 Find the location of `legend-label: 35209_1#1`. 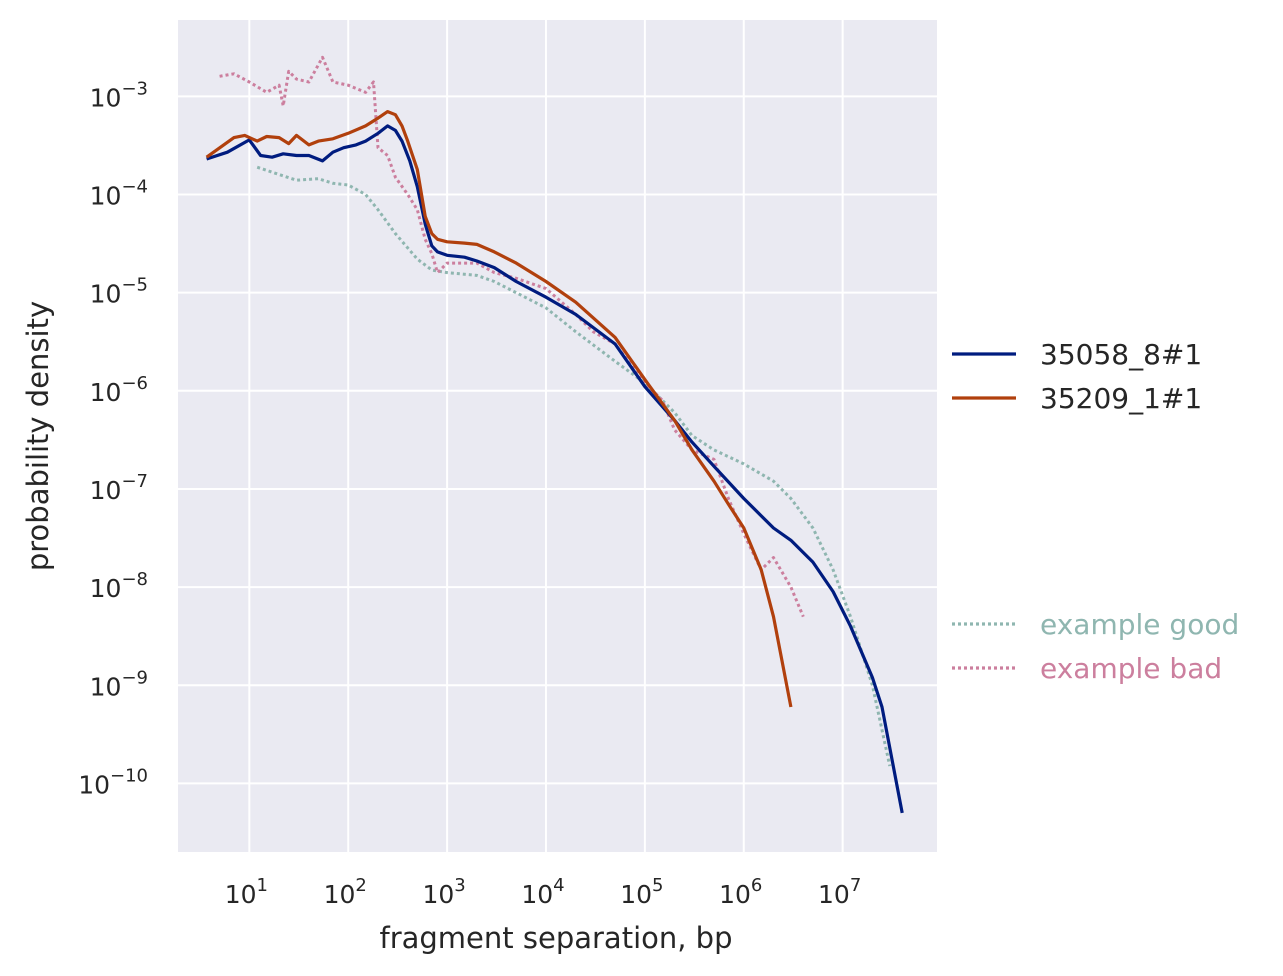

legend-label: 35209_1#1 is located at coordinates (1121, 398).